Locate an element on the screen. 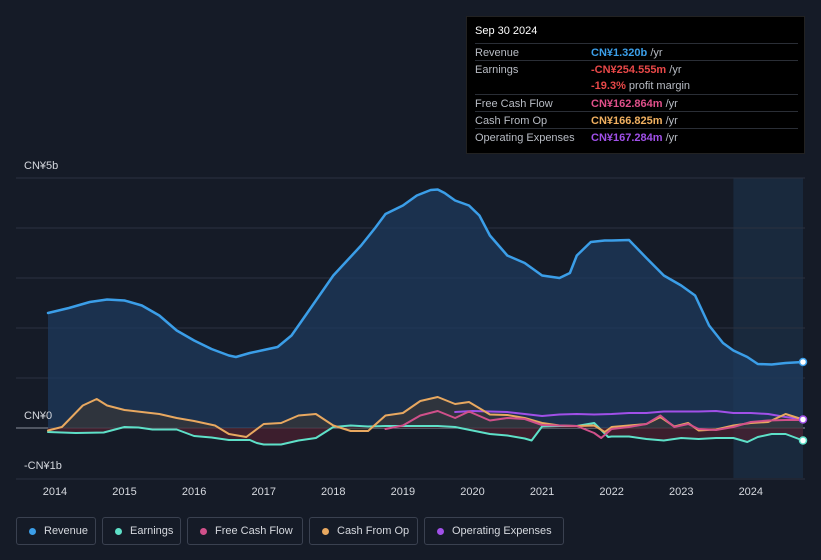 The image size is (821, 560). legend-label: Revenue is located at coordinates (66, 531).